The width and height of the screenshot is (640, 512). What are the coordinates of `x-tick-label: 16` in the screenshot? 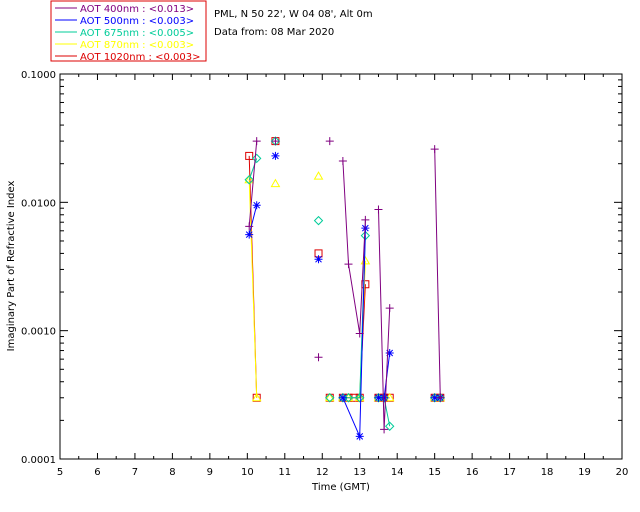 It's located at (472, 472).